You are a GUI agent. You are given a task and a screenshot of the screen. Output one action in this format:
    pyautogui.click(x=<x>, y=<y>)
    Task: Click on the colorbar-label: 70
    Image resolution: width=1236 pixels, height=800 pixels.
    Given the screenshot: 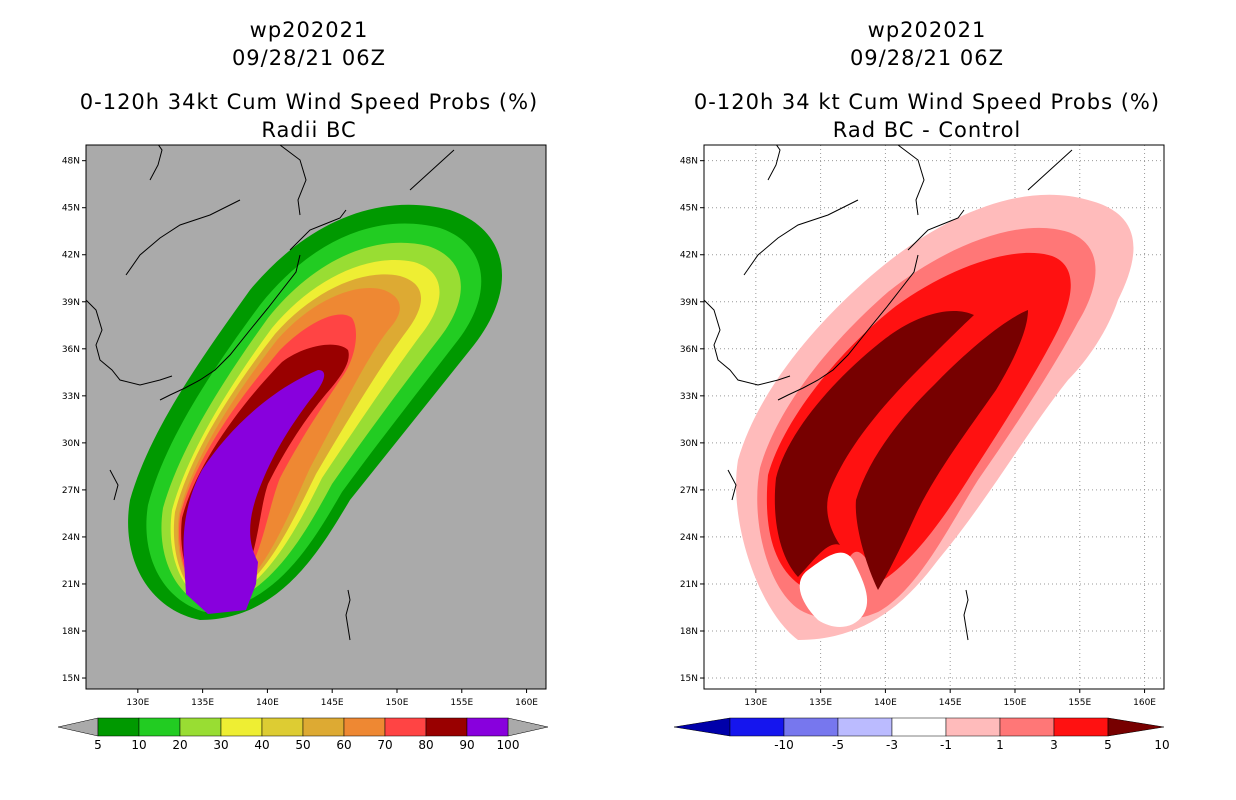 What is the action you would take?
    pyautogui.click(x=384, y=745)
    